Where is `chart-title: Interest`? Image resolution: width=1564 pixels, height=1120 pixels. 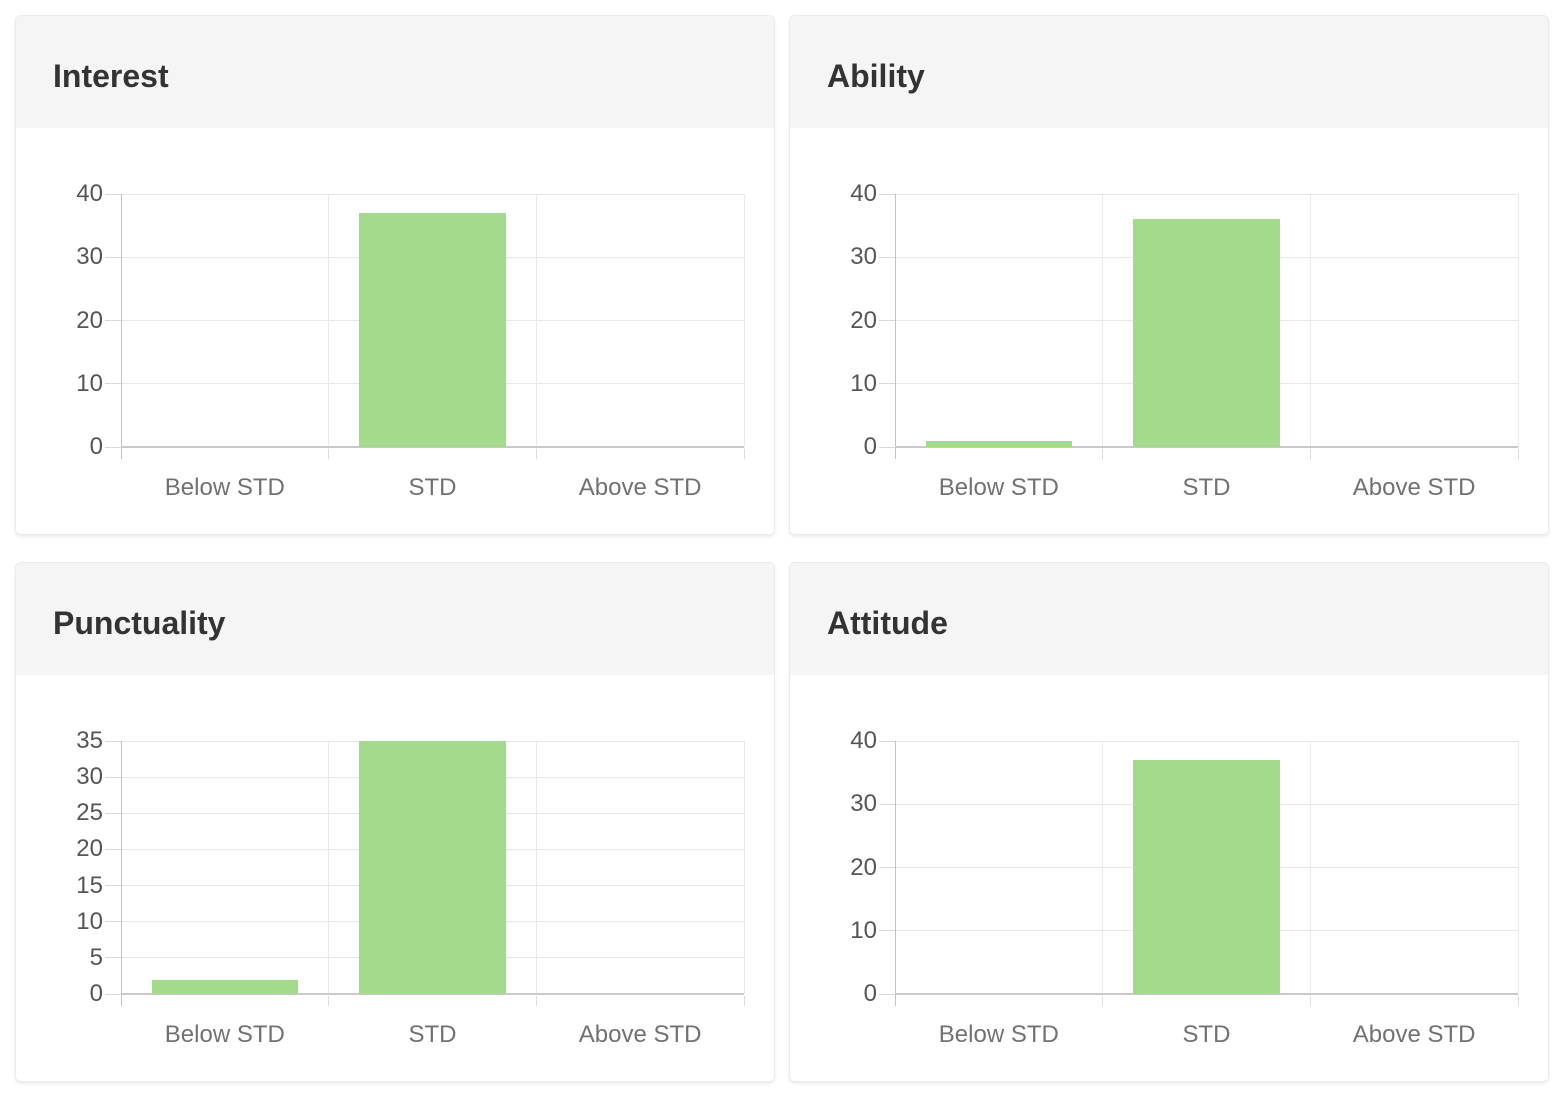
chart-title: Interest is located at coordinates (111, 76).